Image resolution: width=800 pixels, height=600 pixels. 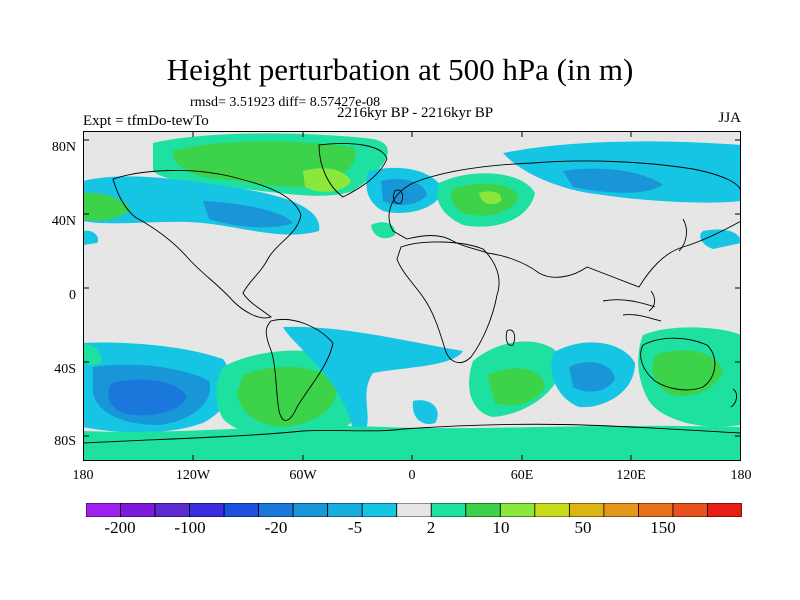 I want to click on colorbar-label: 2, so click(x=431, y=527).